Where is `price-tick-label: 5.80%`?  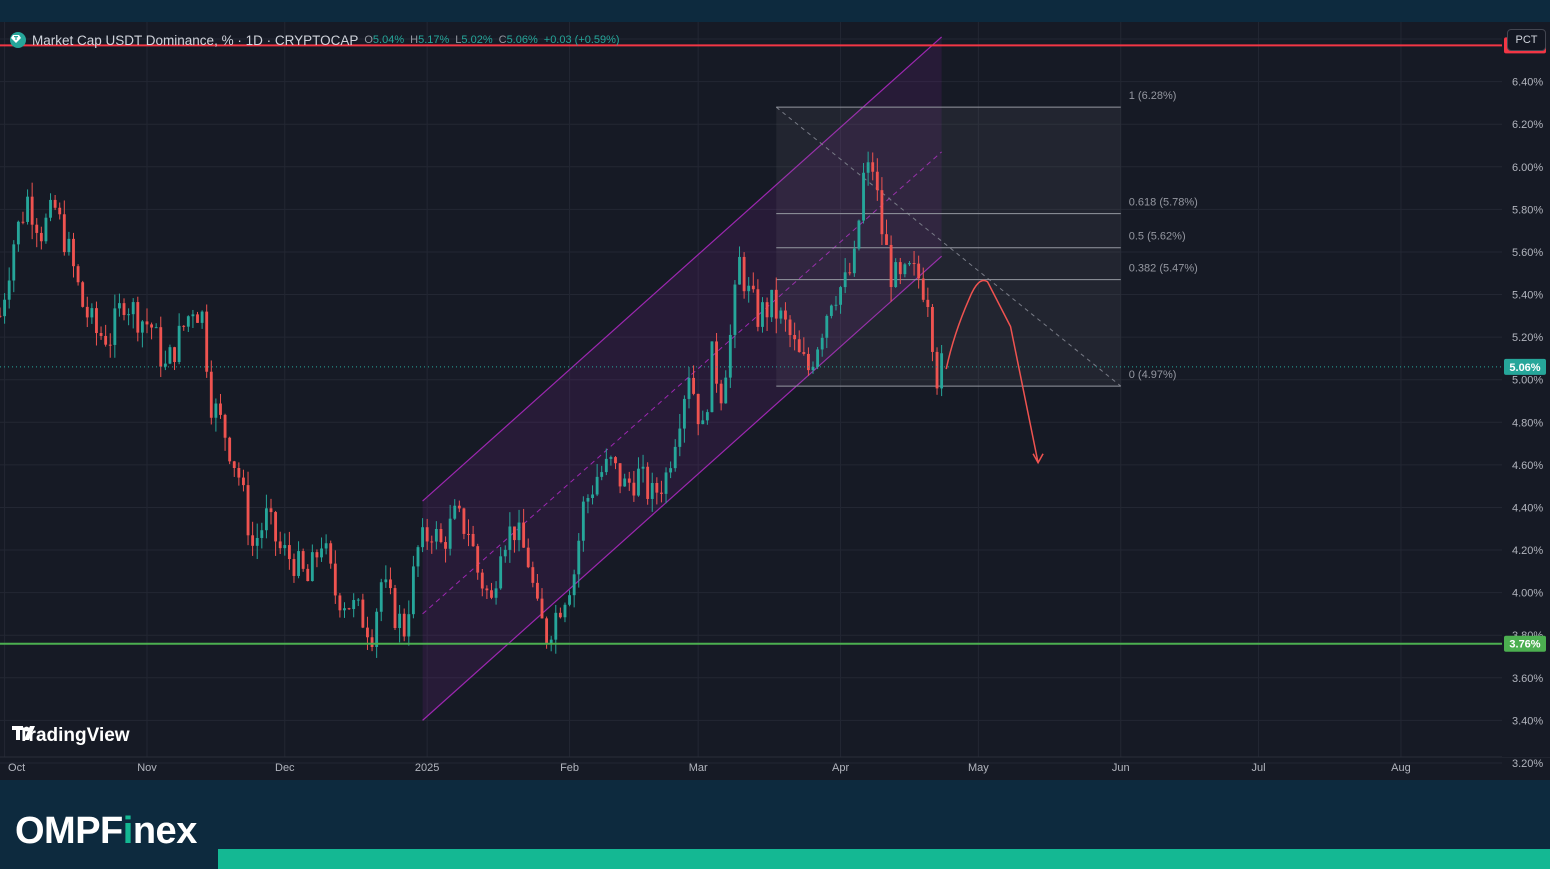
price-tick-label: 5.80% is located at coordinates (1527, 210).